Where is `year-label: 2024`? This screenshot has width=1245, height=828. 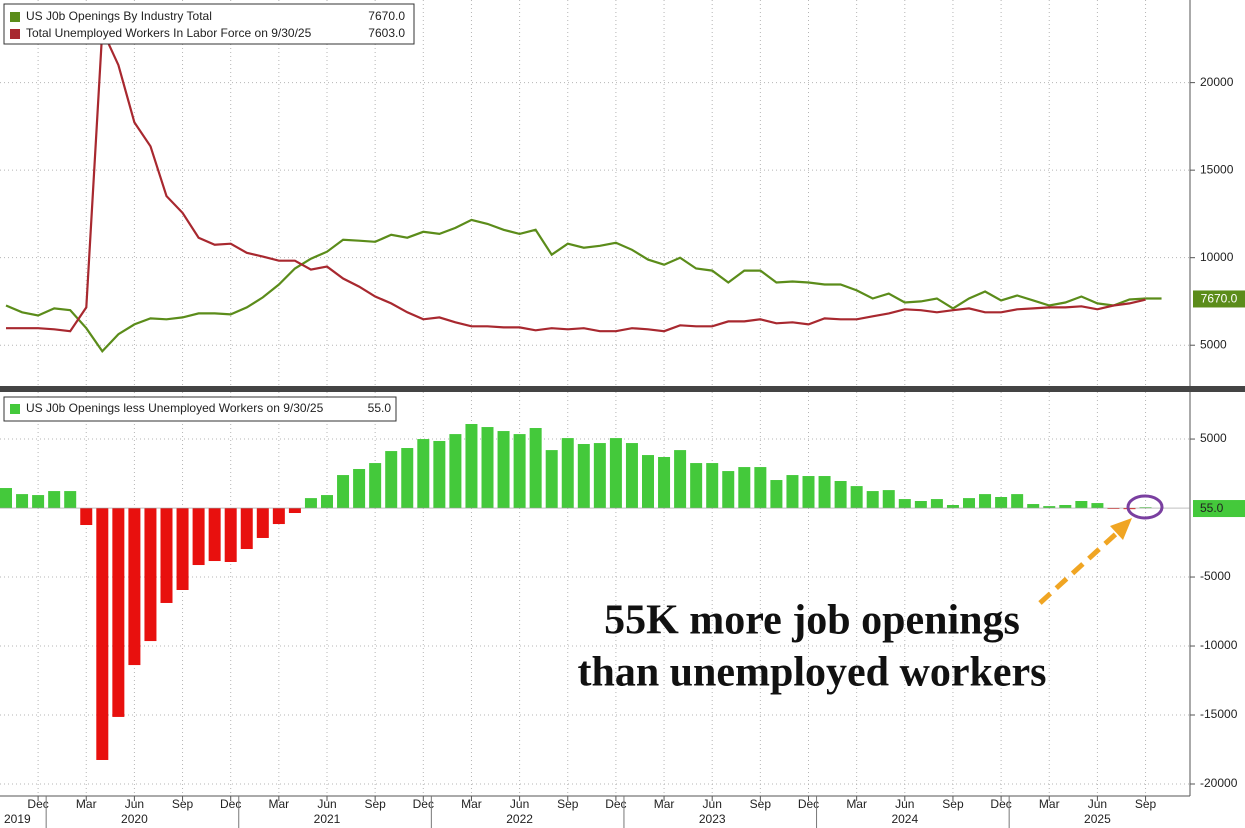 year-label: 2024 is located at coordinates (904, 819).